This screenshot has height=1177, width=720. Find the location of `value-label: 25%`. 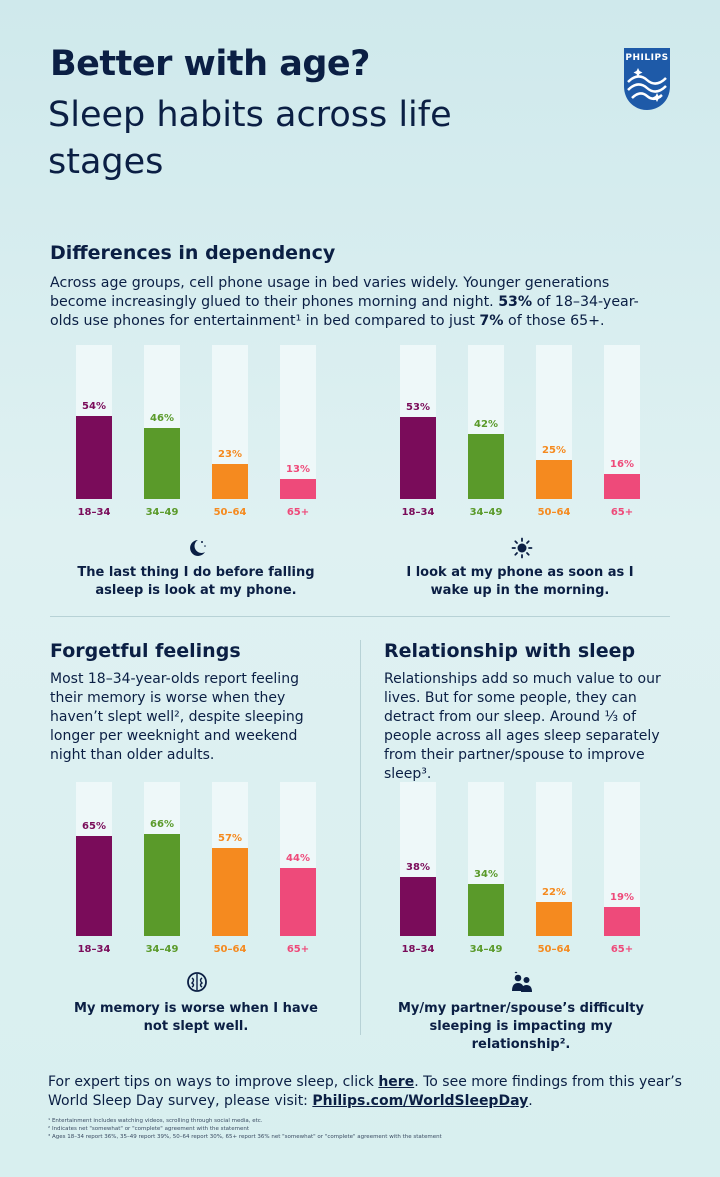

value-label: 25% is located at coordinates (554, 450).